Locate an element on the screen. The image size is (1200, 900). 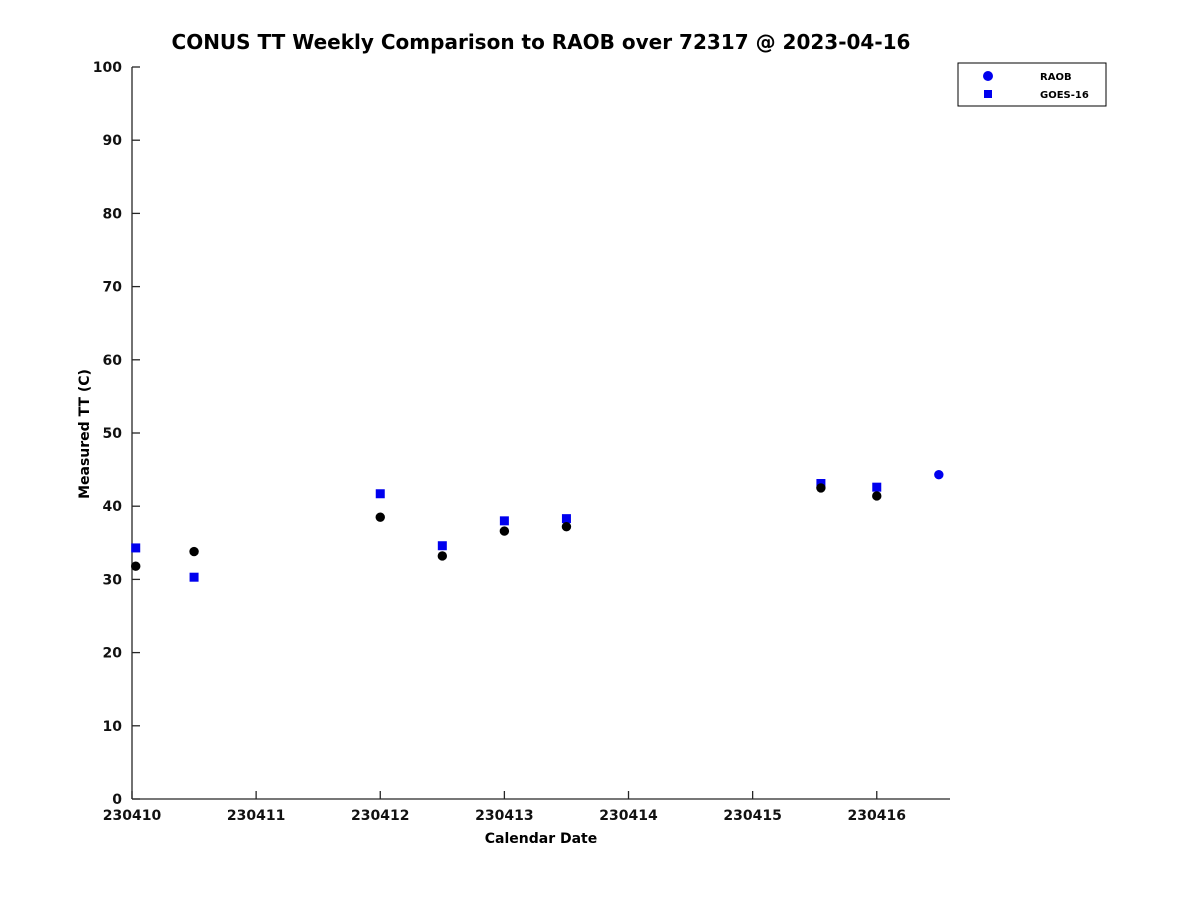
legend-marker-circle is located at coordinates (988, 76).